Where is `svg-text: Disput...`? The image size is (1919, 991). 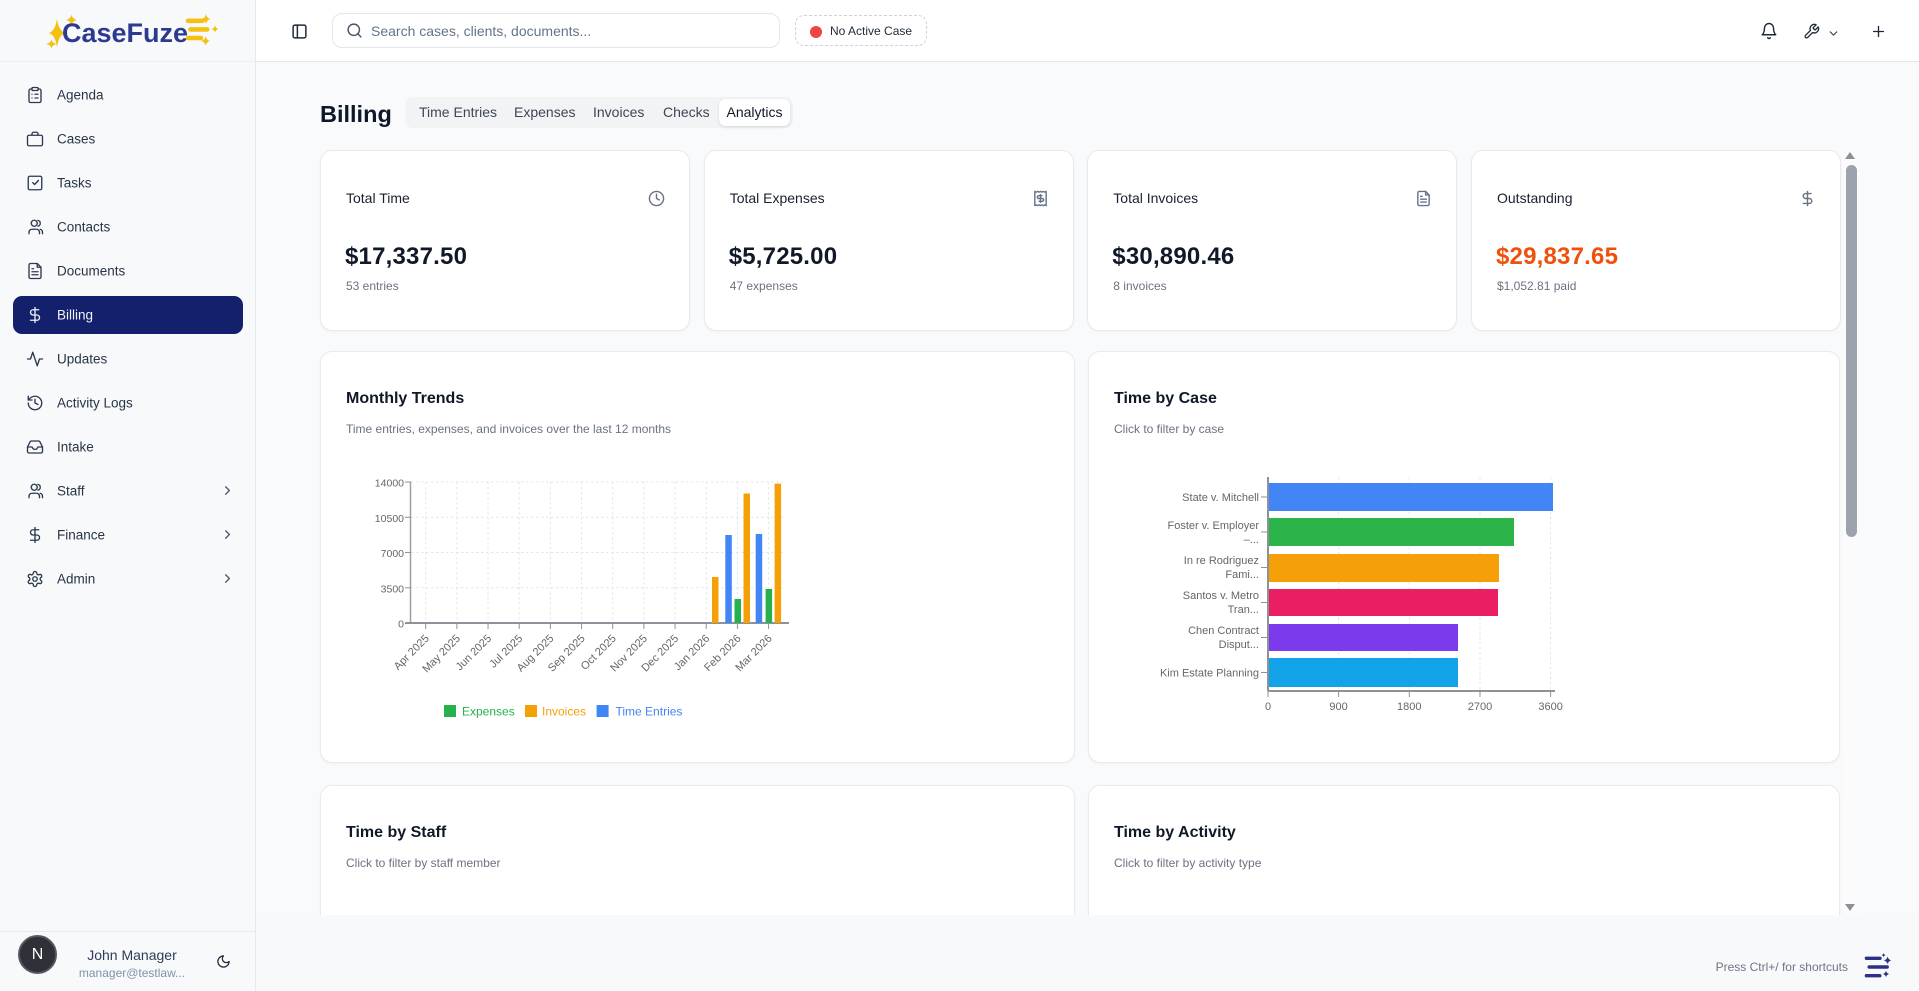 svg-text: Disput... is located at coordinates (1239, 645).